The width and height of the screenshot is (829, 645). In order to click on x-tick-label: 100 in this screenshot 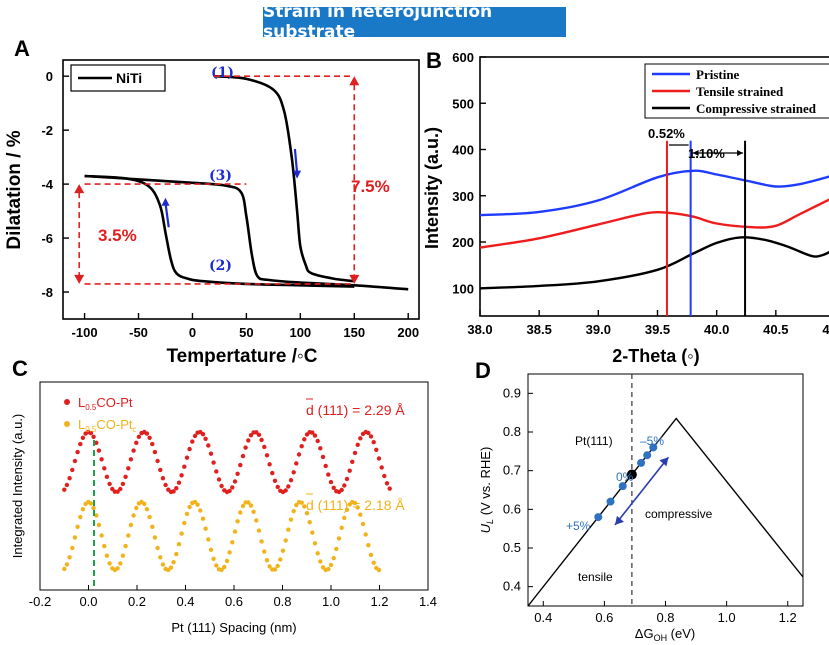, I will do `click(300, 332)`.